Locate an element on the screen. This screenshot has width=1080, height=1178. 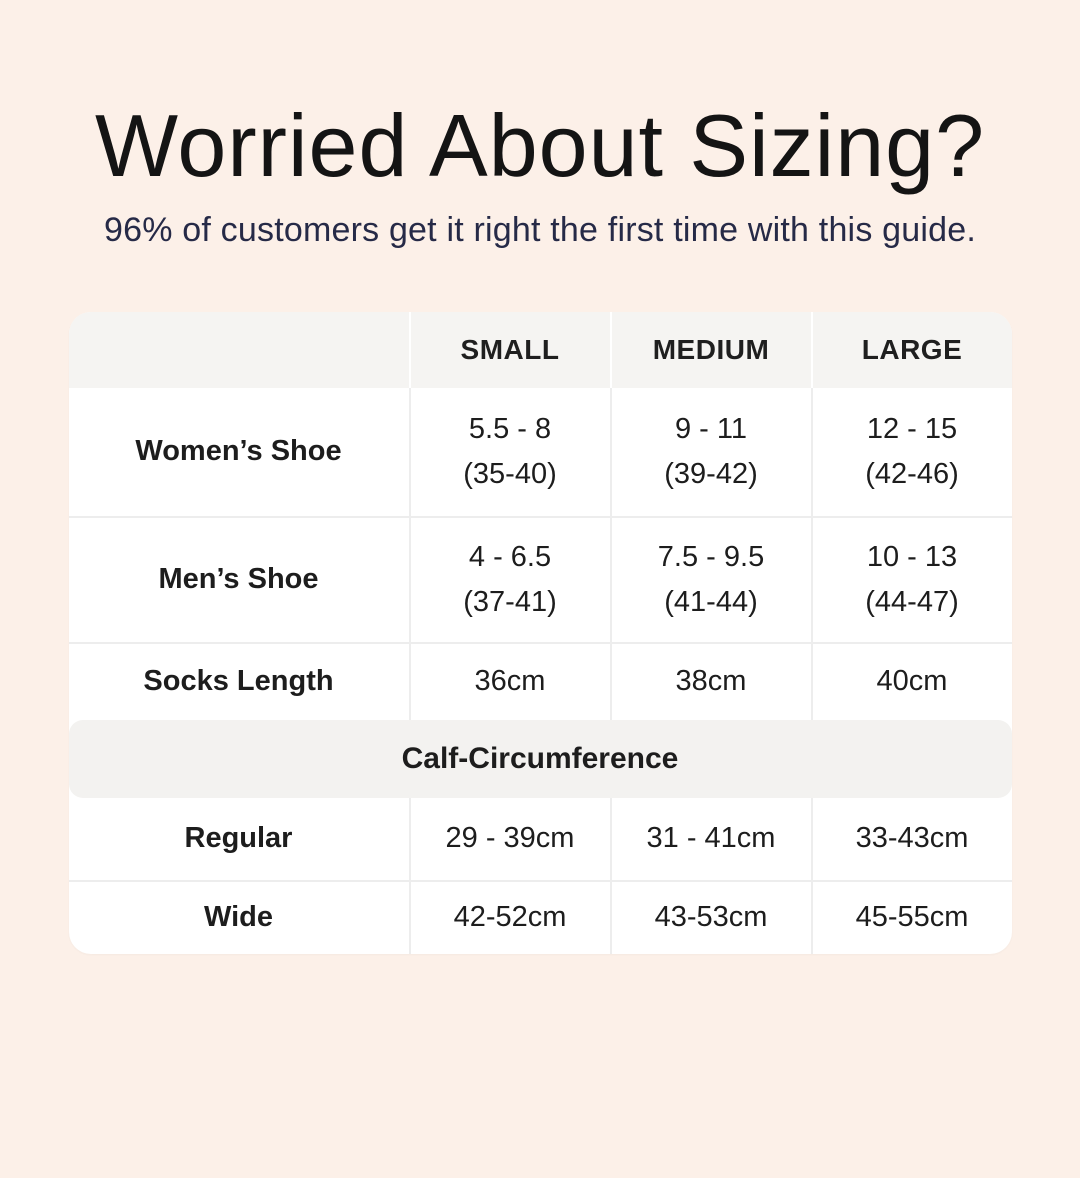
table-row-wide: Wide 42-52cm 43-53cm 45-55cm is located at coordinates (540, 916).